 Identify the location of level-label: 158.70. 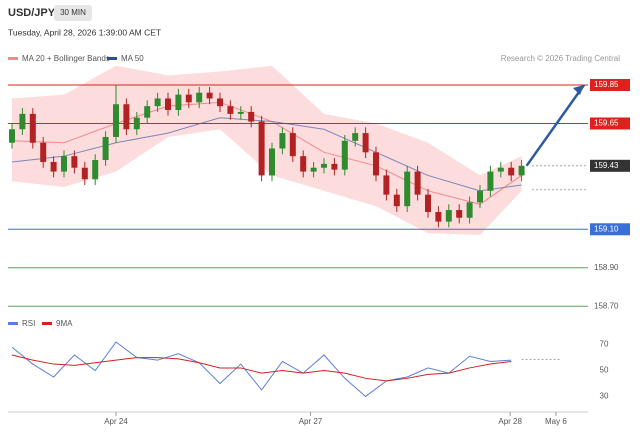
(606, 305).